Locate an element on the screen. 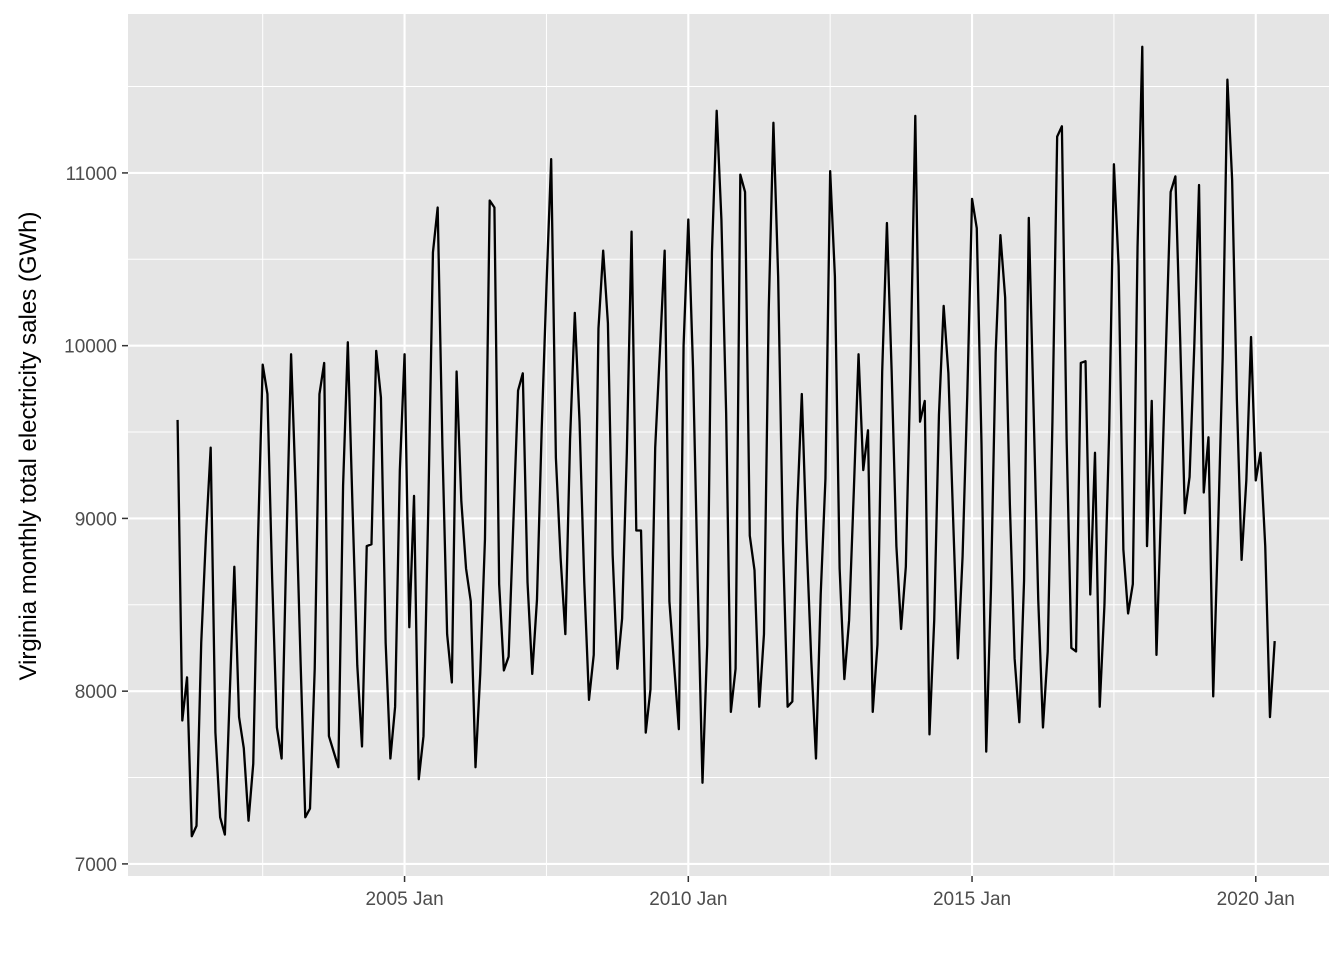 Image resolution: width=1344 pixels, height=960 pixels. x-tick-label: 2010 Jan is located at coordinates (688, 899).